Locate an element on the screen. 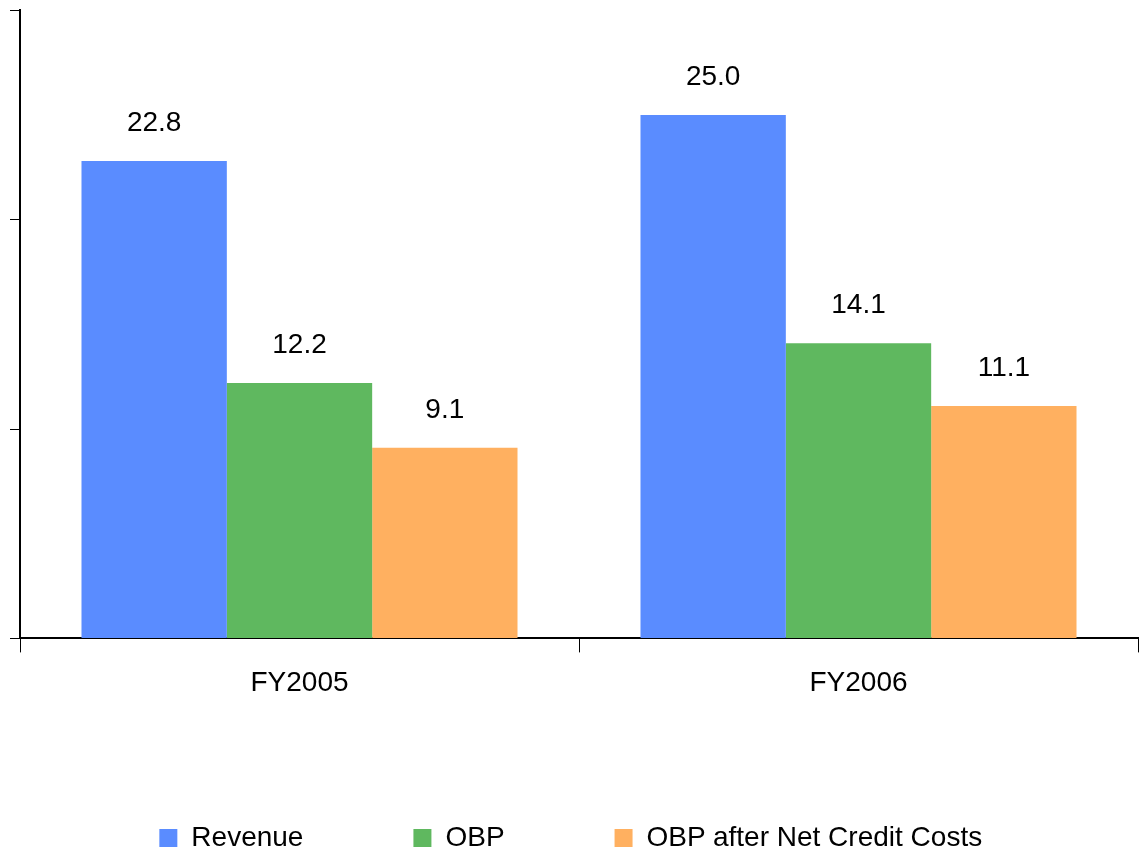 The width and height of the screenshot is (1140, 862). x-tick-label: FY2006 is located at coordinates (858, 681).